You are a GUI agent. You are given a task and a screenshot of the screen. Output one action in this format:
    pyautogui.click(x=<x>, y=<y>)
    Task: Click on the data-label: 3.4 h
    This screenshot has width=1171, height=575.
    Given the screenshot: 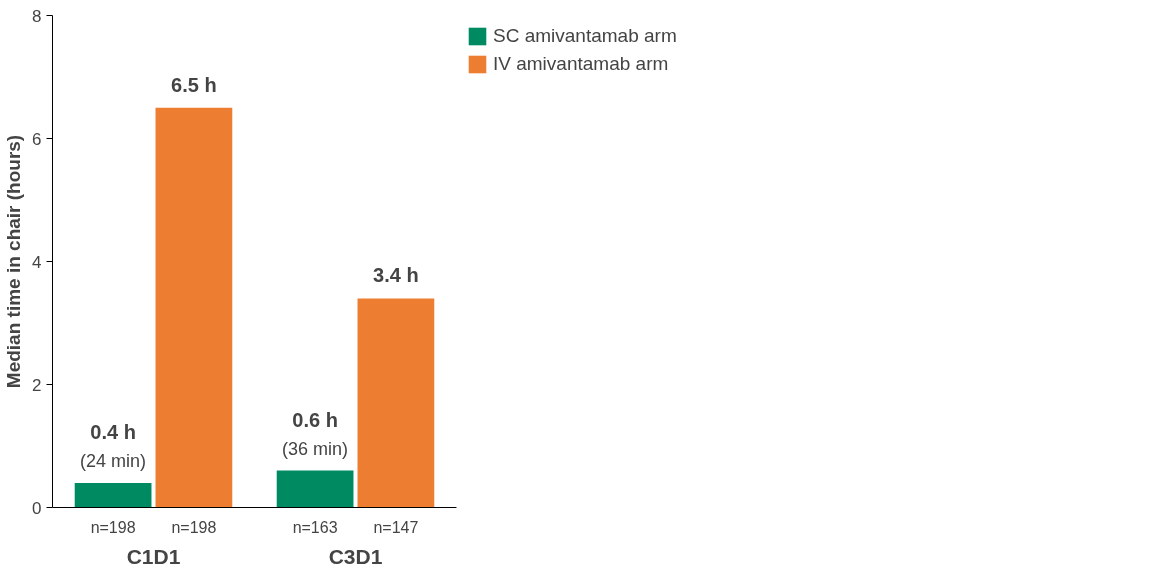 What is the action you would take?
    pyautogui.click(x=396, y=275)
    